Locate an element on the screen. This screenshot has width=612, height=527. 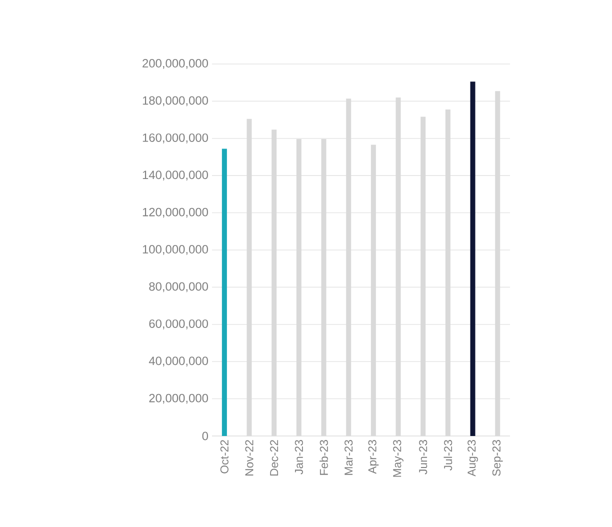
y-tick-label: 200,000,000 is located at coordinates (175, 64).